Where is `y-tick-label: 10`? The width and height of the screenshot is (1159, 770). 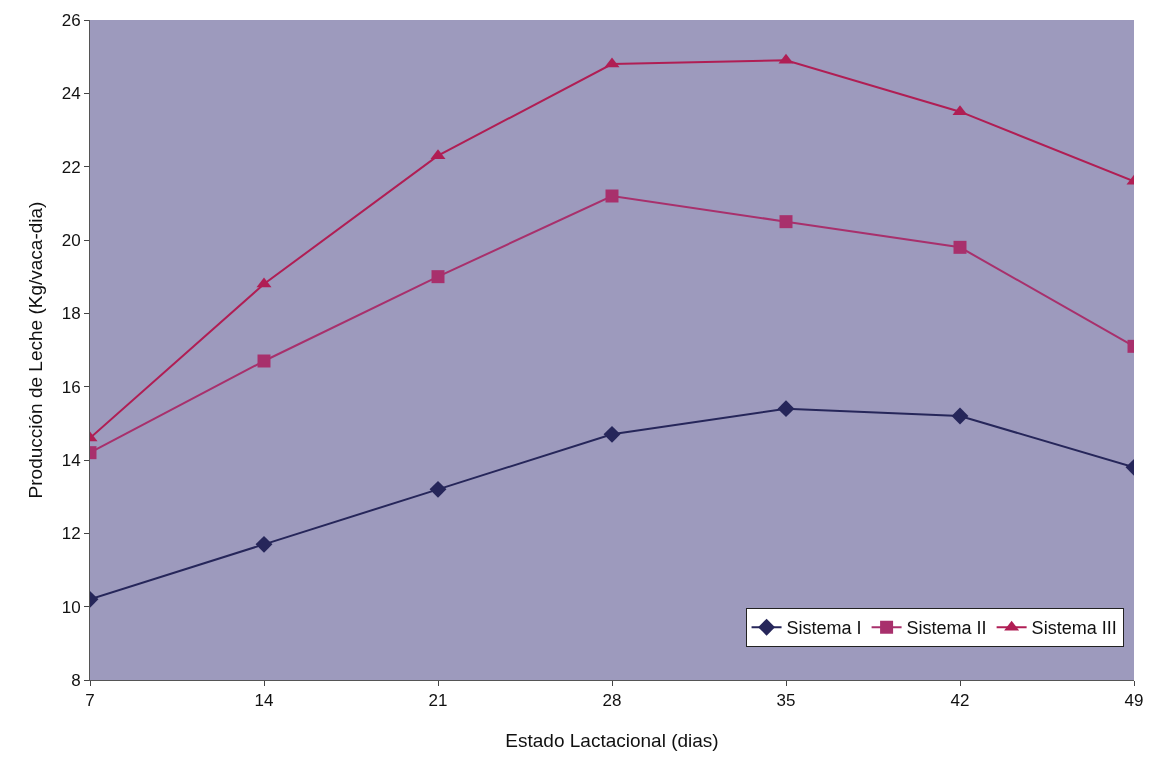
y-tick-label: 10 is located at coordinates (71, 607).